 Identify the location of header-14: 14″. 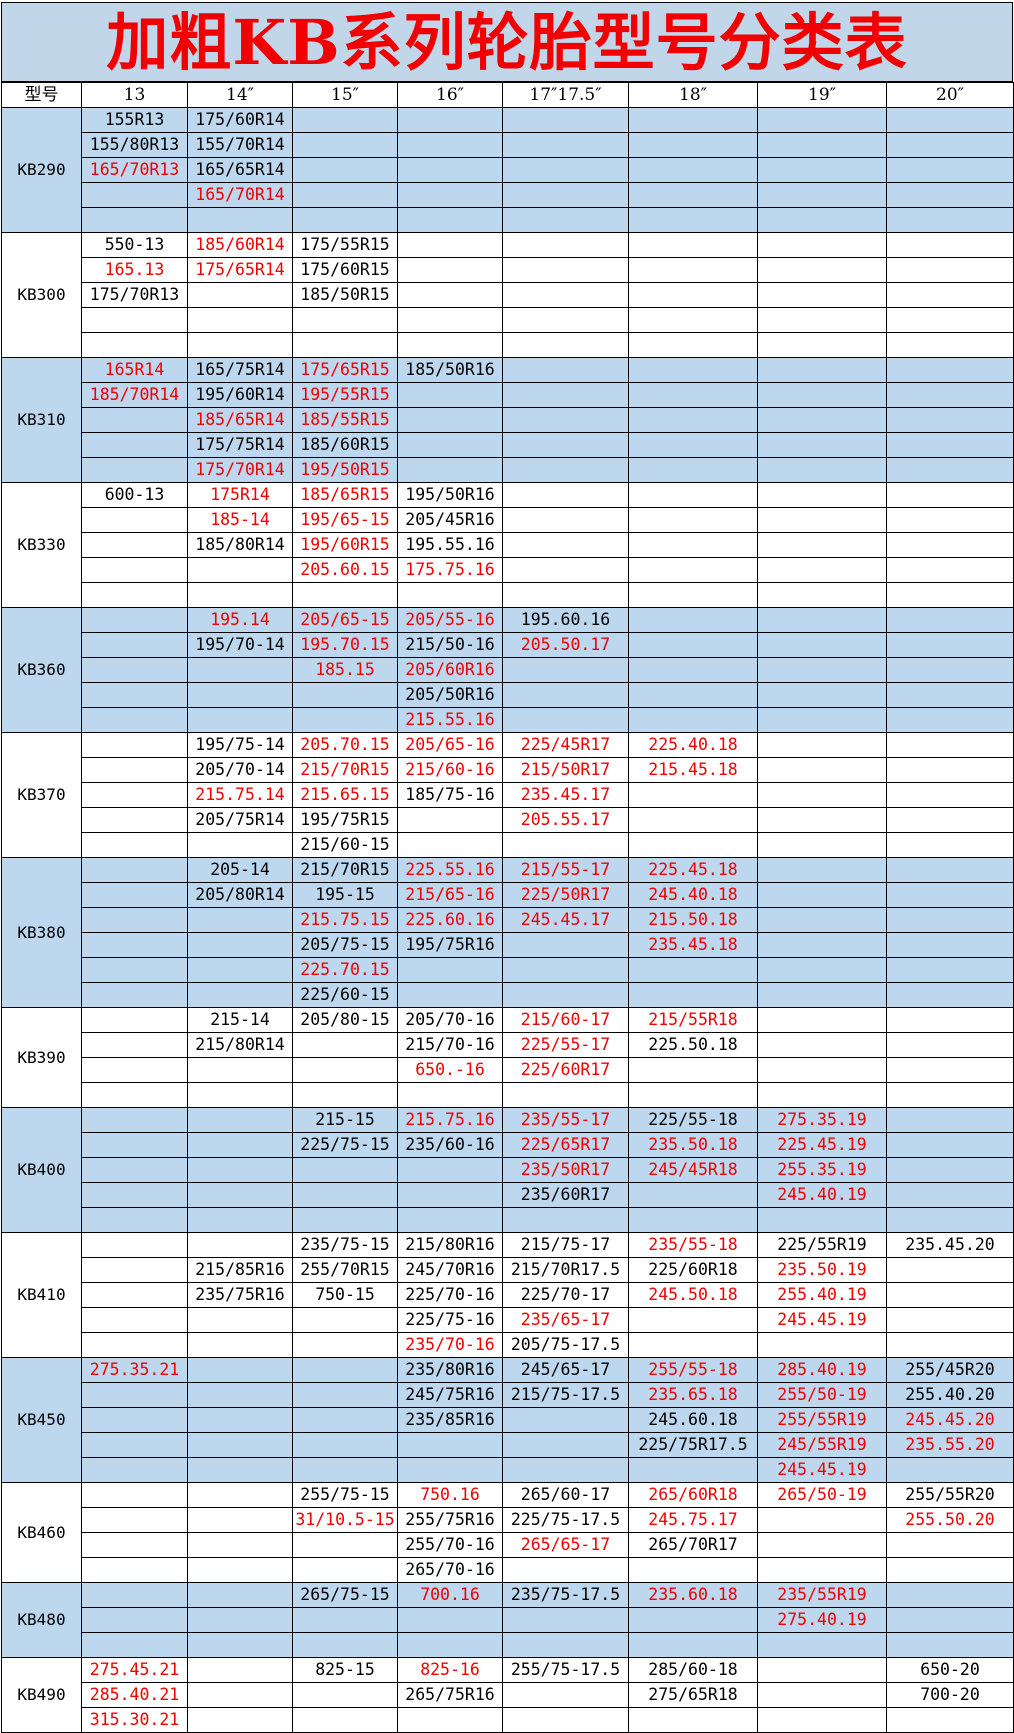
(240, 95).